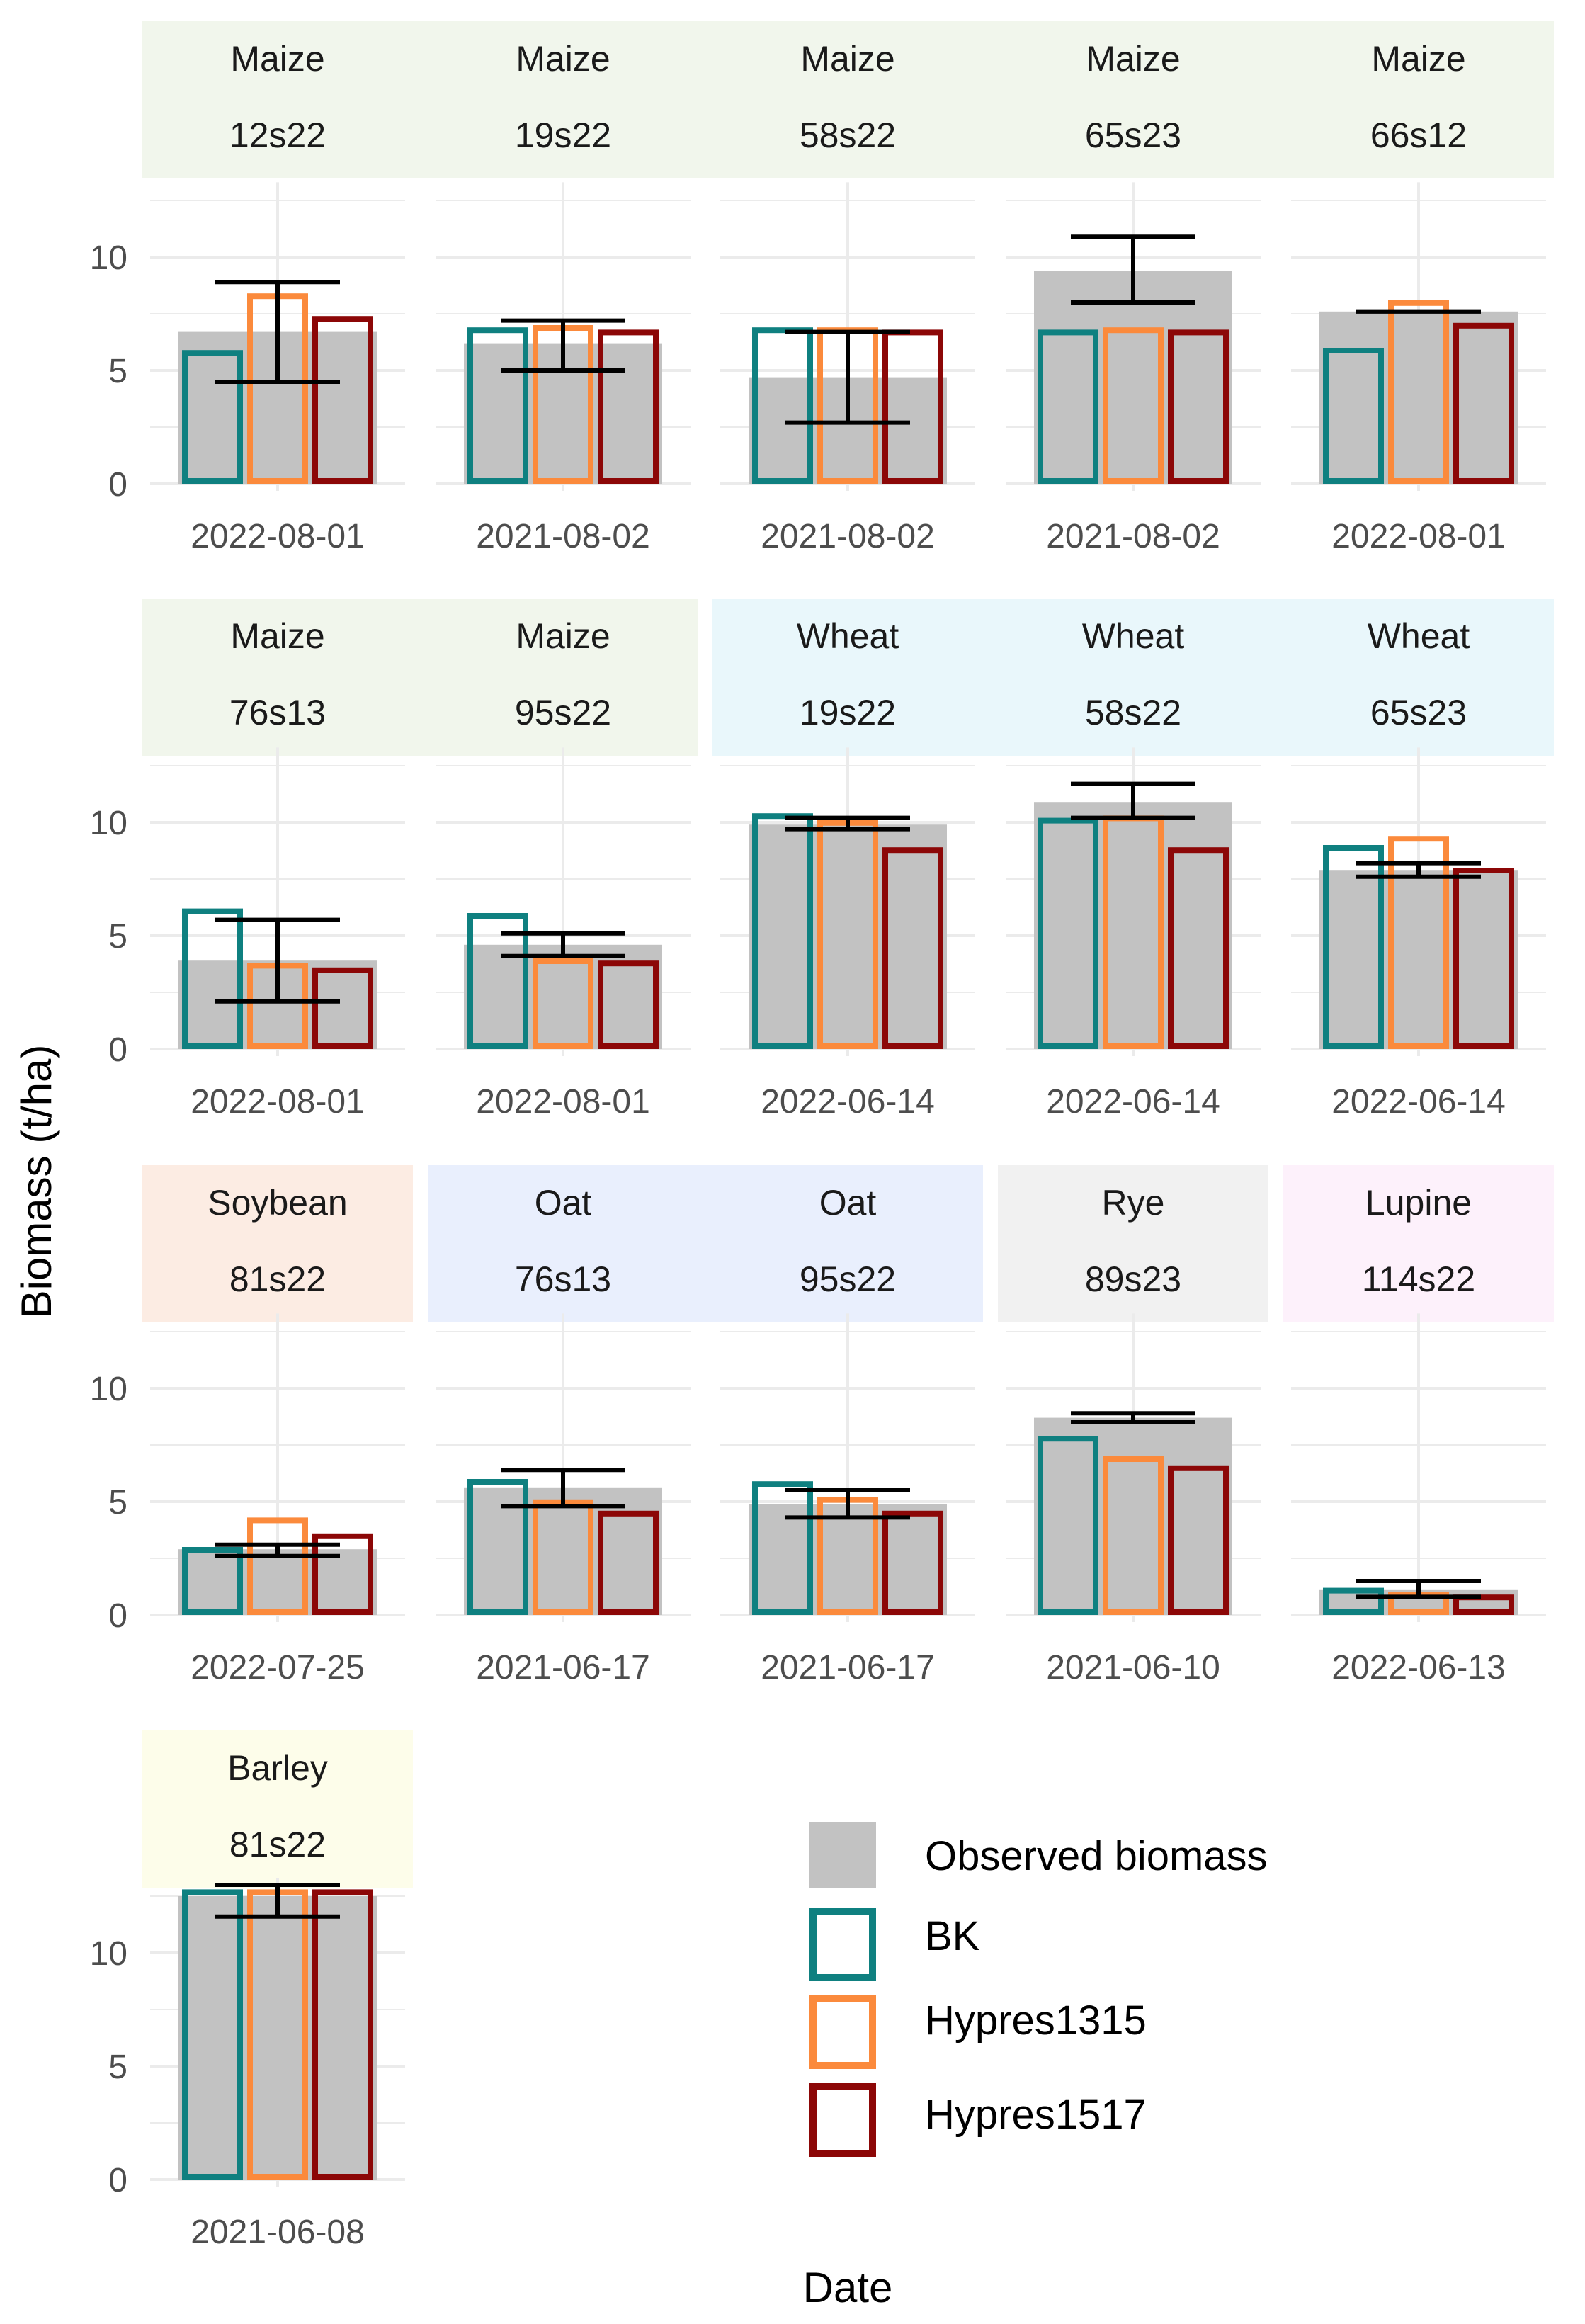 The width and height of the screenshot is (1585, 2324). I want to click on panel-wheat-65s23: Wheat 65s23 2022-06-14, so click(1418, 868).